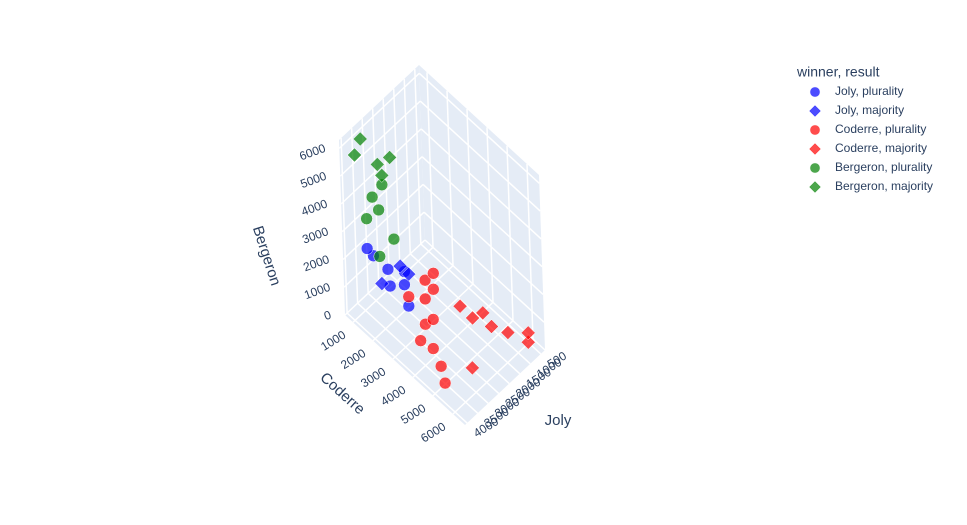  What do you see at coordinates (315, 235) in the screenshot?
I see `z-tick-label: 3000` at bounding box center [315, 235].